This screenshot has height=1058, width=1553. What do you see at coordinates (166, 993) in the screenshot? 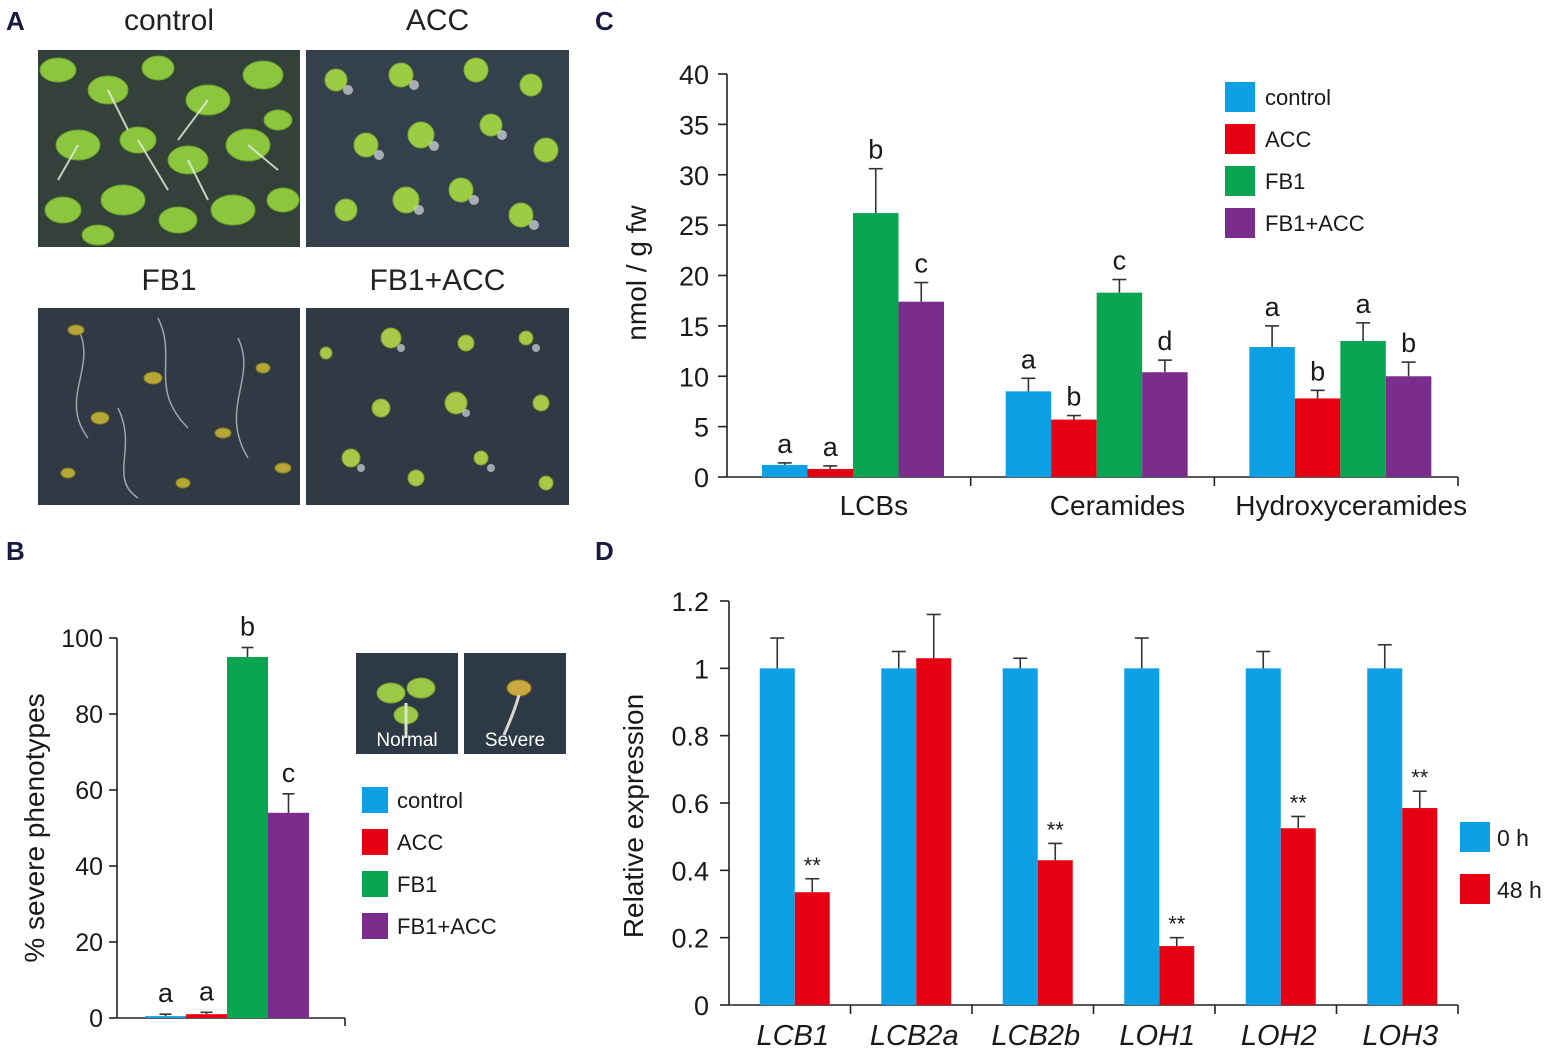
I see `b-letter: a` at bounding box center [166, 993].